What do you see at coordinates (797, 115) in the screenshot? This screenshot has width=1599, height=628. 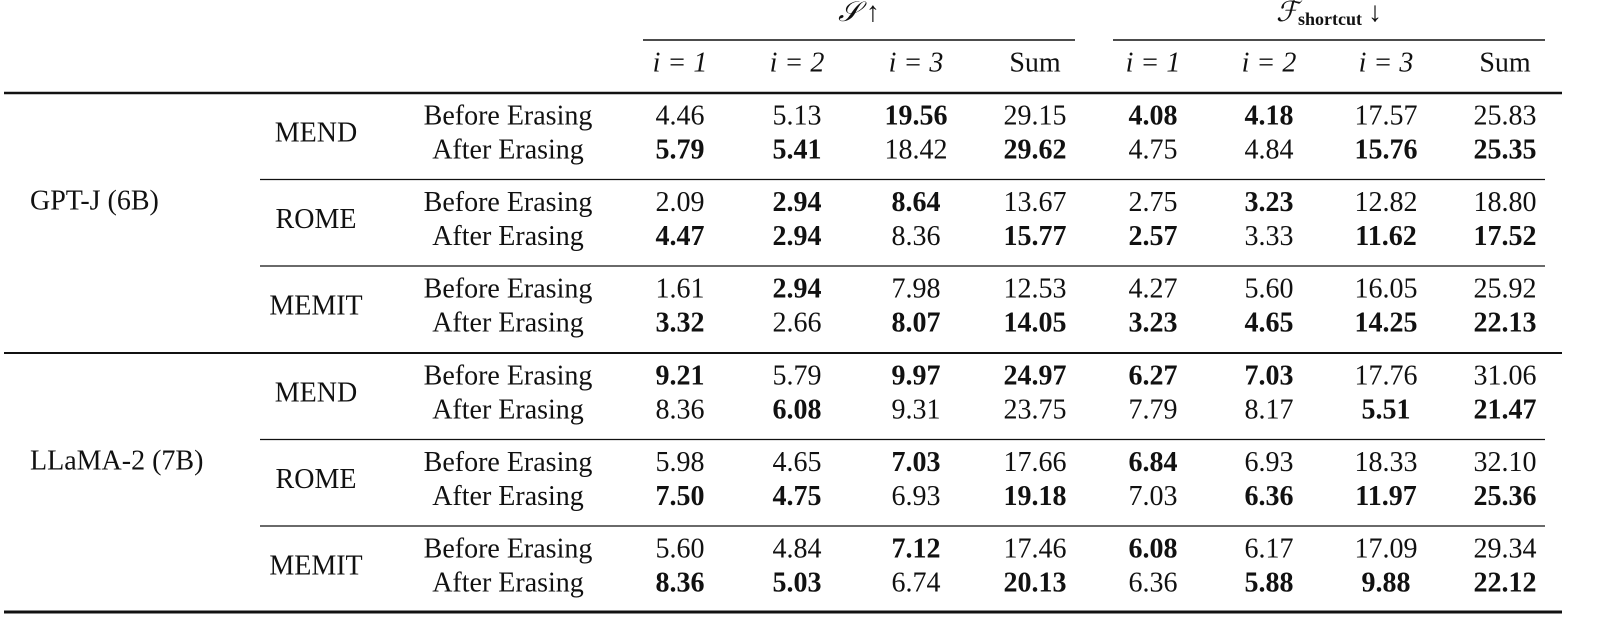 I see `cell-value: 5.13` at bounding box center [797, 115].